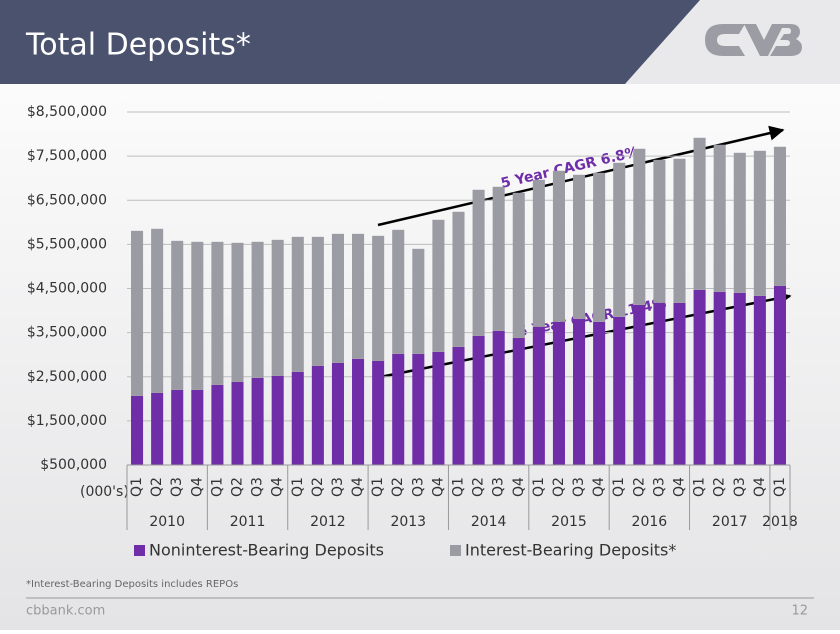 The width and height of the screenshot is (840, 634). Describe the element at coordinates (67, 289) in the screenshot. I see `y-tick-label: $4,500,000` at that location.